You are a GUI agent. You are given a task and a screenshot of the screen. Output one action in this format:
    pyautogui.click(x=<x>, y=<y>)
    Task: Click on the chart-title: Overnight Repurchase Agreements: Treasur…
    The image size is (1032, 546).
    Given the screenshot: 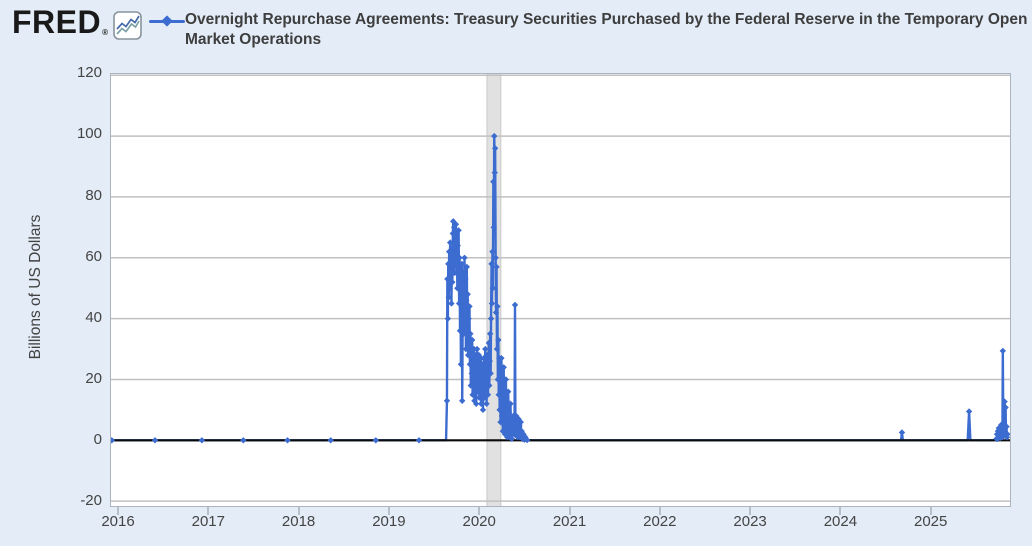 What is the action you would take?
    pyautogui.click(x=606, y=29)
    